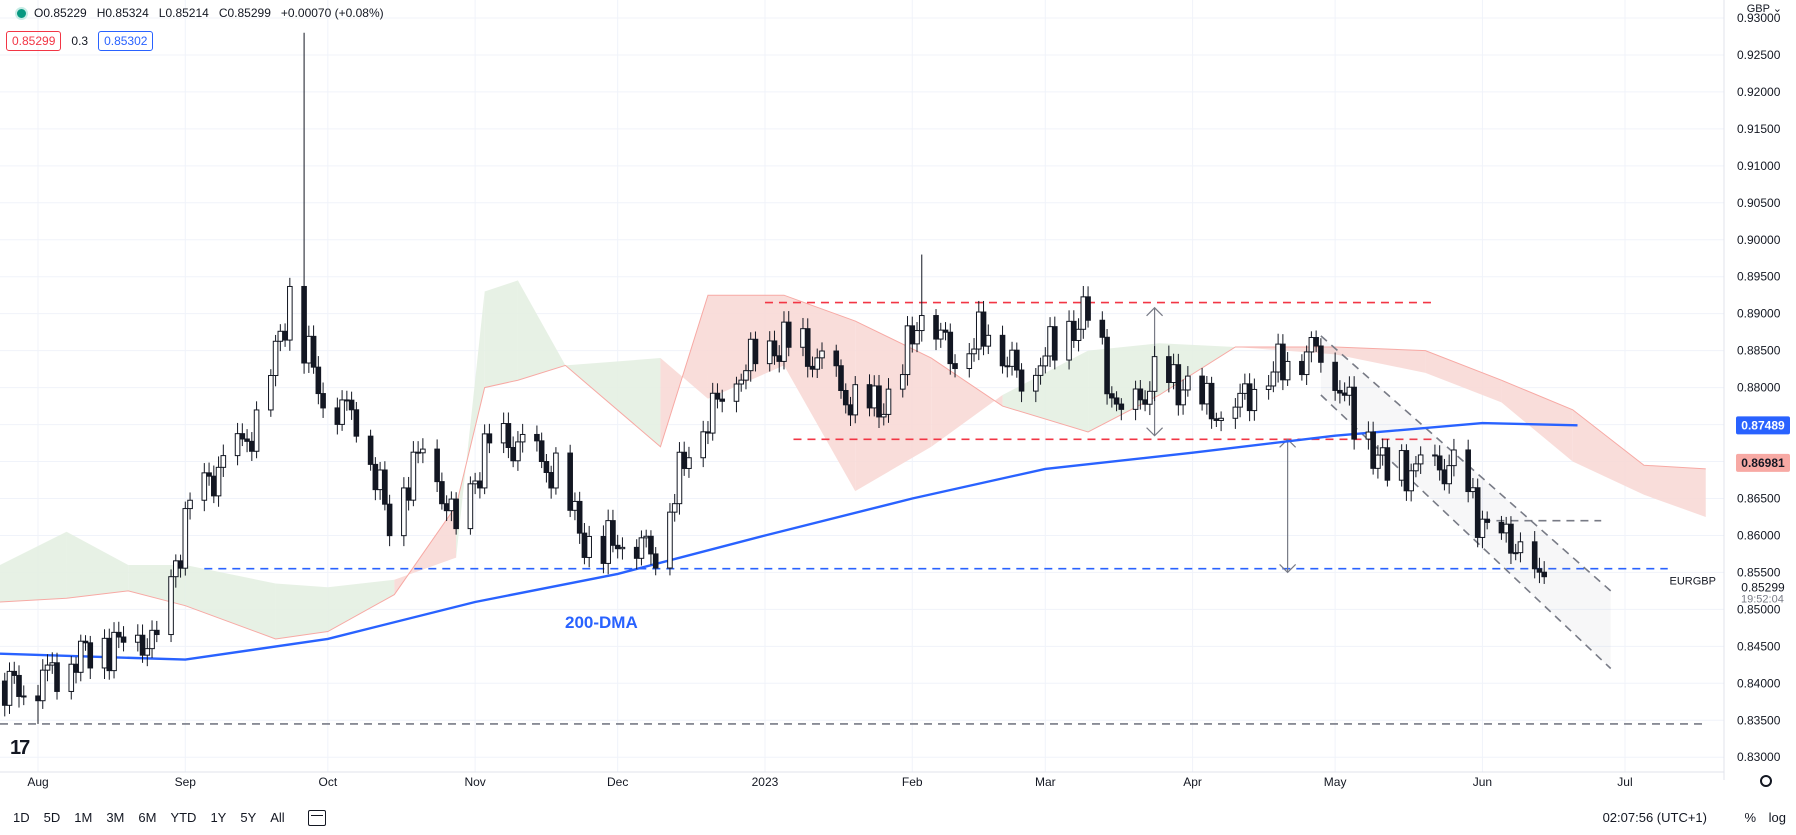 Image resolution: width=1796 pixels, height=835 pixels. What do you see at coordinates (80, 41) in the screenshot?
I see `quote-box: 0.85299 0.3 0.85302` at bounding box center [80, 41].